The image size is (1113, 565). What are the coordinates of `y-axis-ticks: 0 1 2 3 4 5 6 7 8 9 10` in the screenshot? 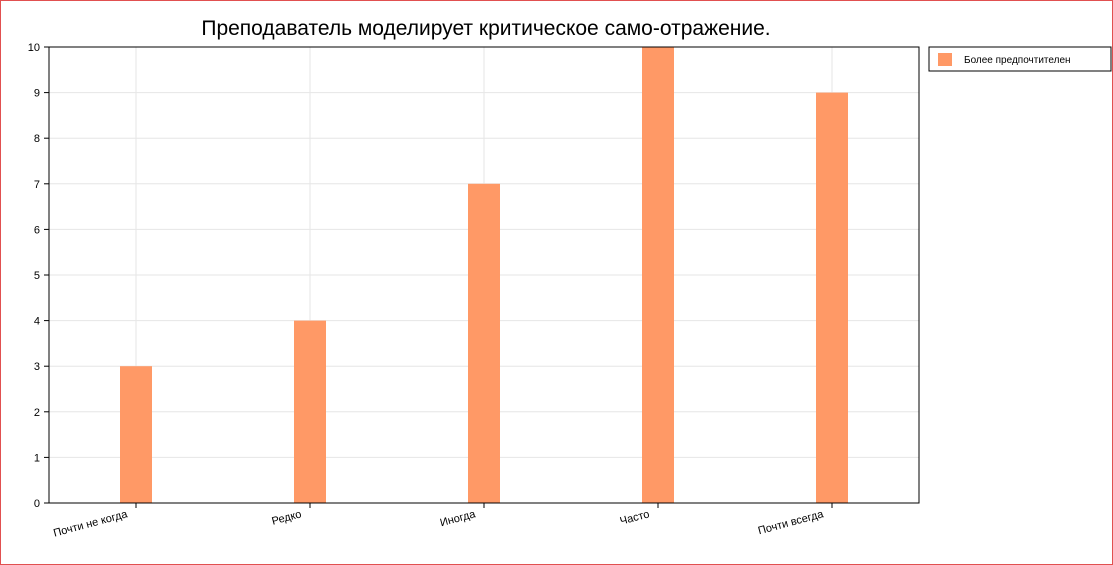 It's located at (38, 276).